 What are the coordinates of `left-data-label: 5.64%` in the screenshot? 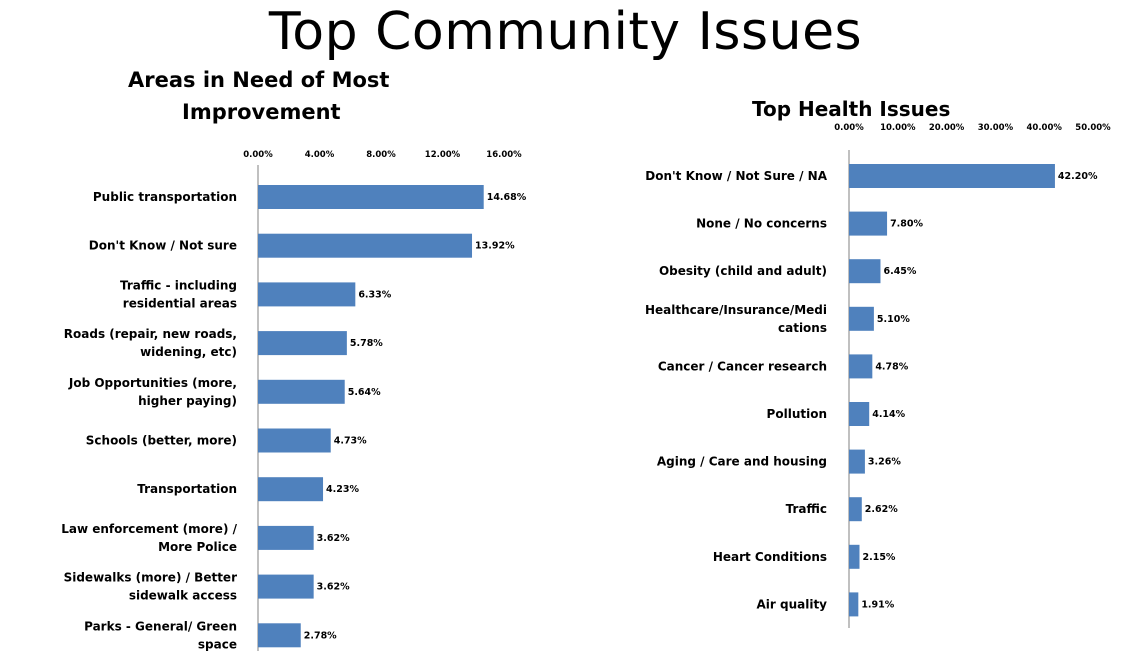 It's located at (364, 392).